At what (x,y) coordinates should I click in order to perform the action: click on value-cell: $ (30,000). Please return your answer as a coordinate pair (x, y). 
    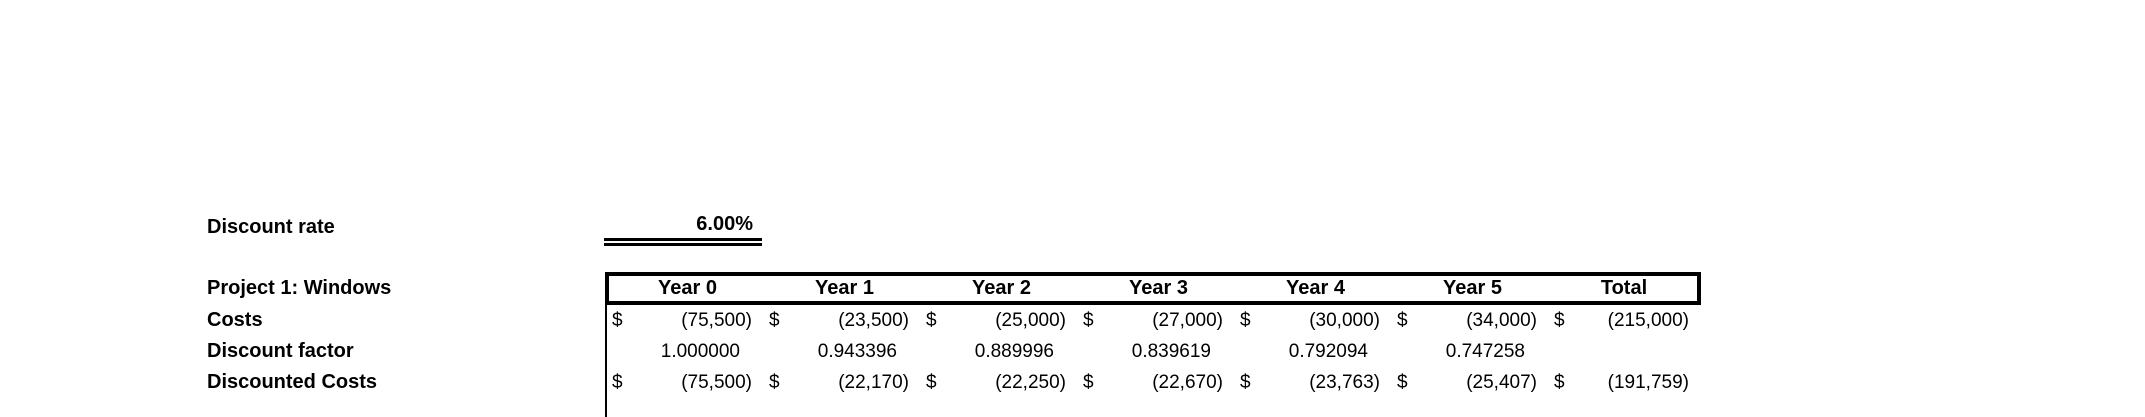
    Looking at the image, I should click on (1313, 320).